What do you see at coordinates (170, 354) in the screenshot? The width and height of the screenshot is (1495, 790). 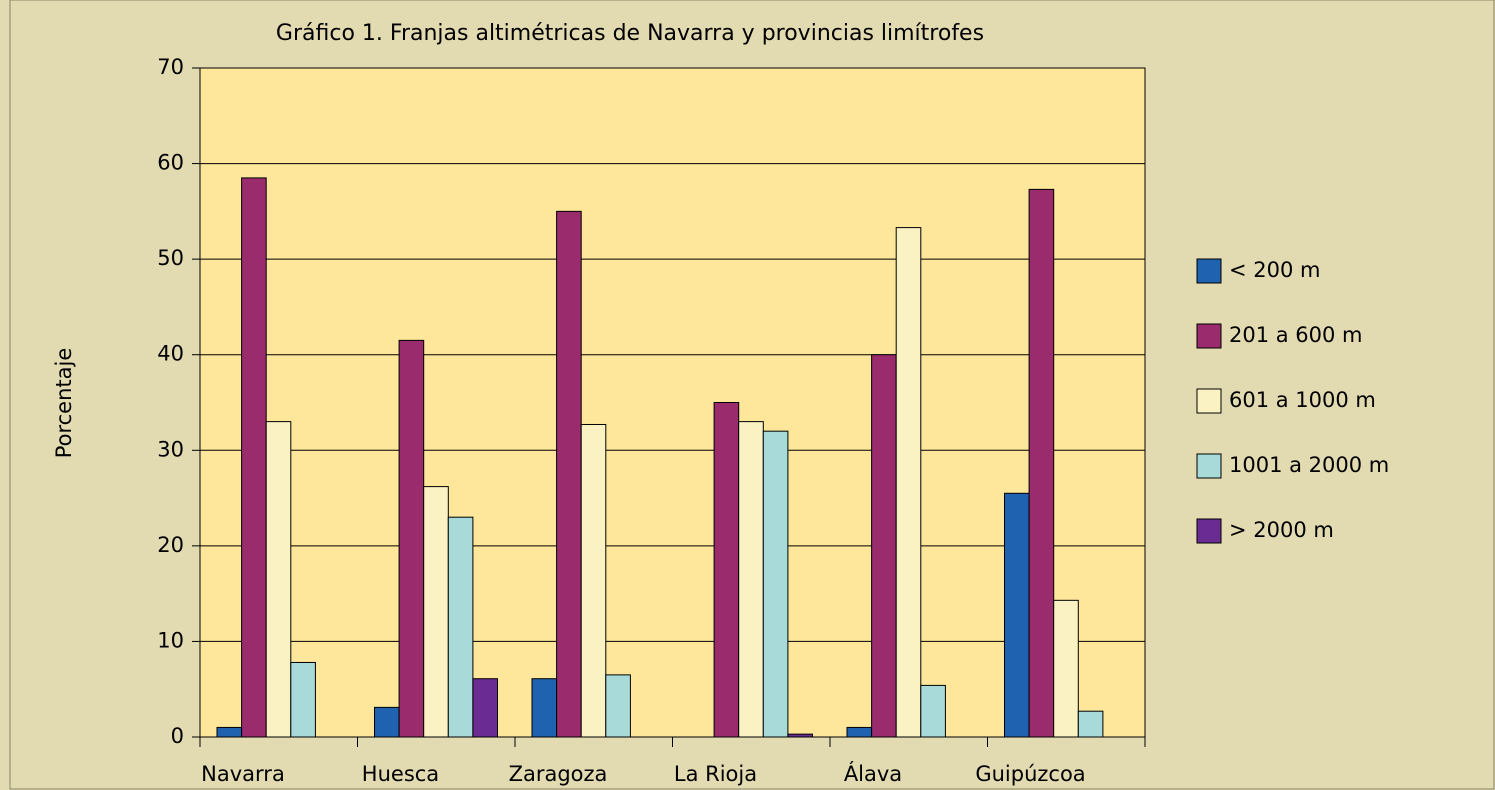 I see `y-tick-label: 40` at bounding box center [170, 354].